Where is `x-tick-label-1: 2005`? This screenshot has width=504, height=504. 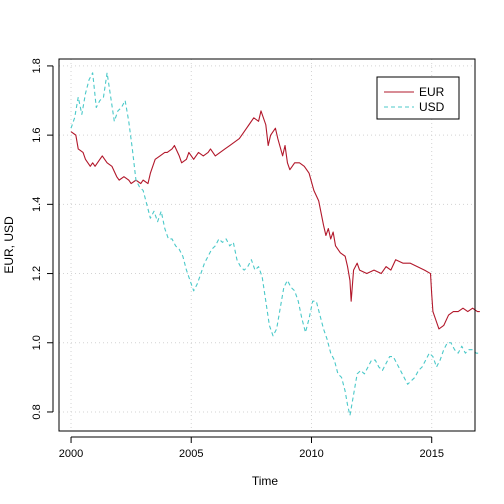
x-tick-label-1: 2005 is located at coordinates (191, 454).